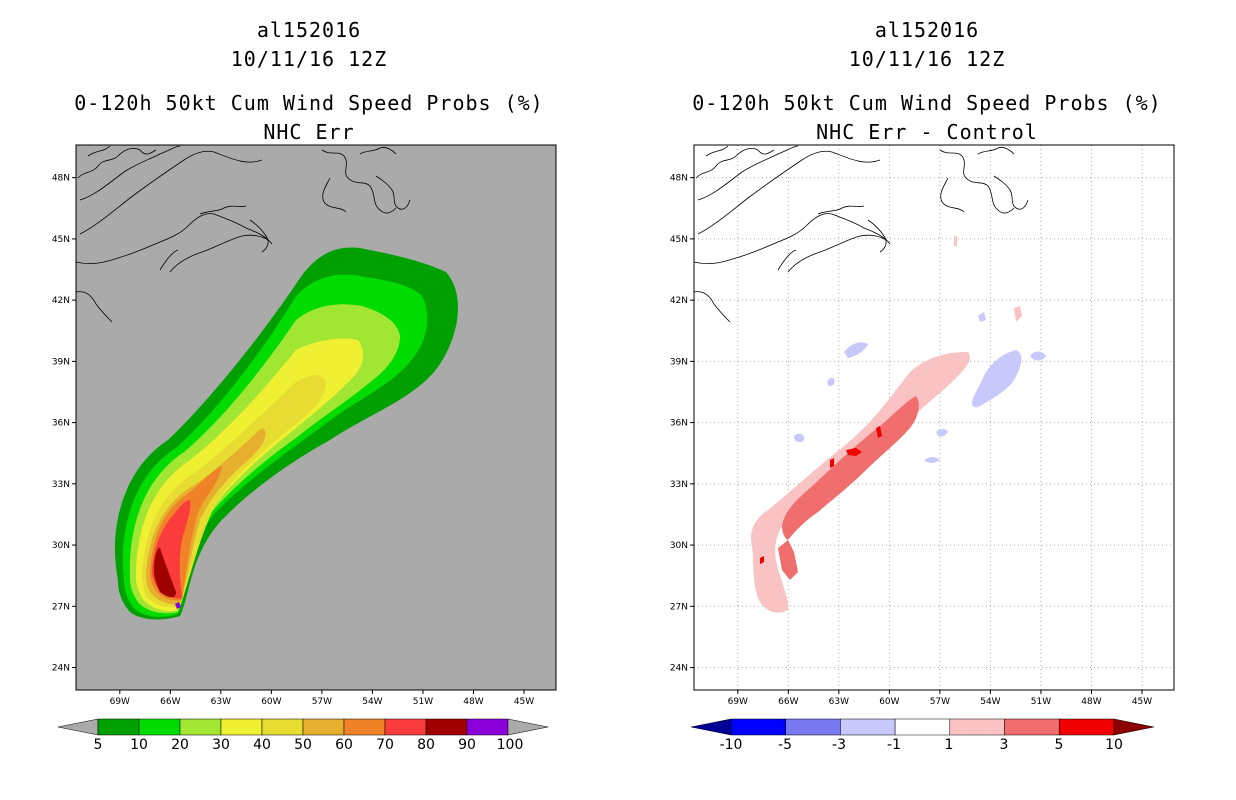 The image size is (1236, 800). What do you see at coordinates (738, 702) in the screenshot?
I see `lon-tick-label: 69W` at bounding box center [738, 702].